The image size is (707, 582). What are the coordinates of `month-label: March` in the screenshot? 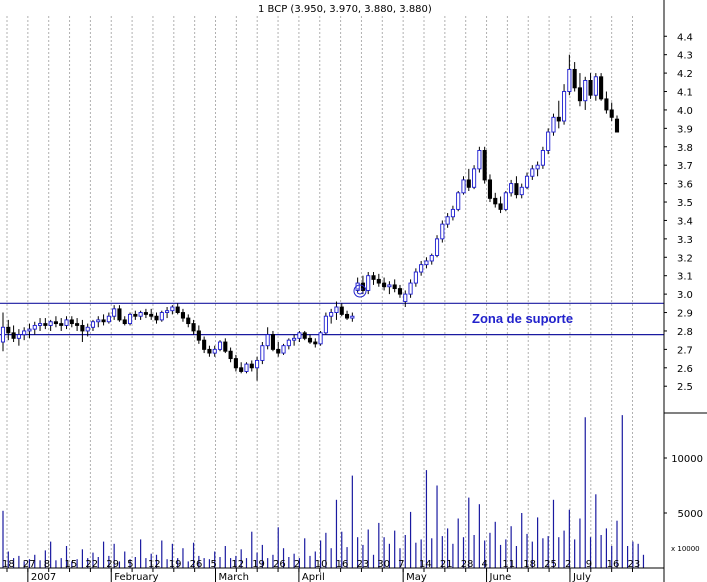 It's located at (234, 577).